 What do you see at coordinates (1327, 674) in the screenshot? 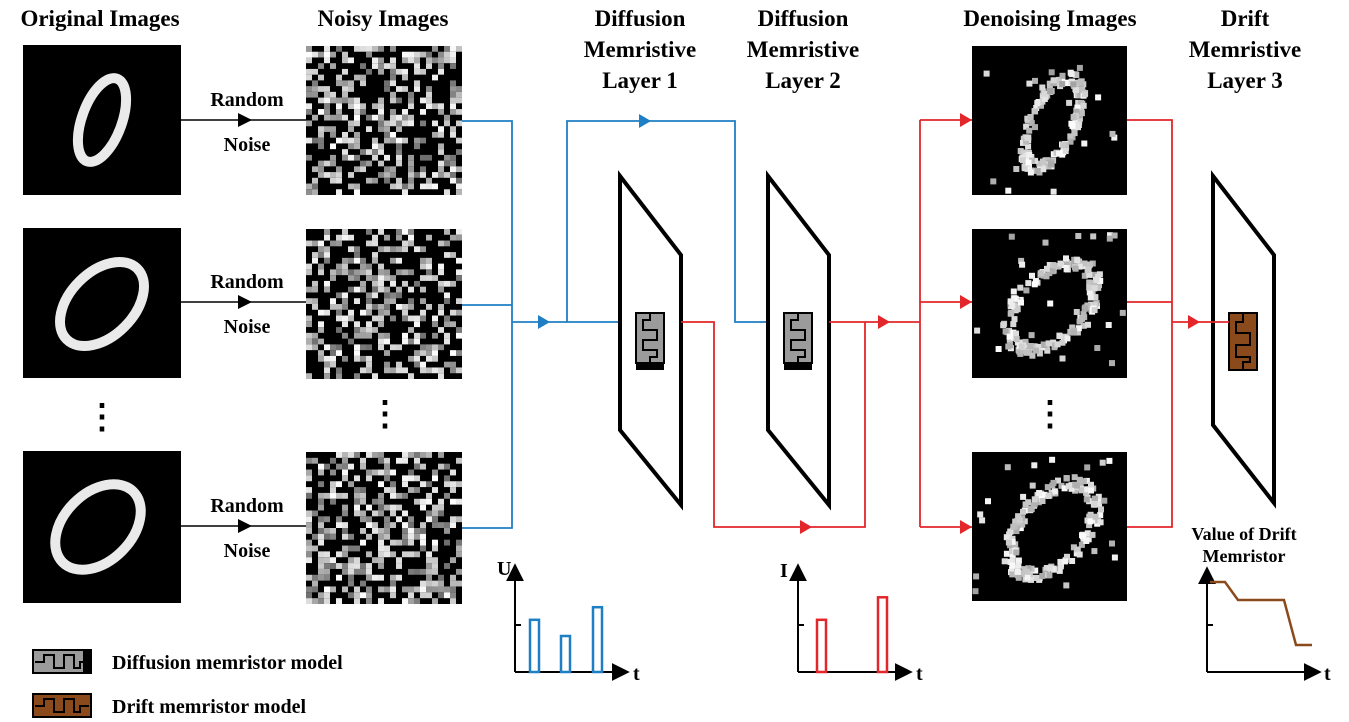
I see `drift-plot-xlabel: t` at bounding box center [1327, 674].